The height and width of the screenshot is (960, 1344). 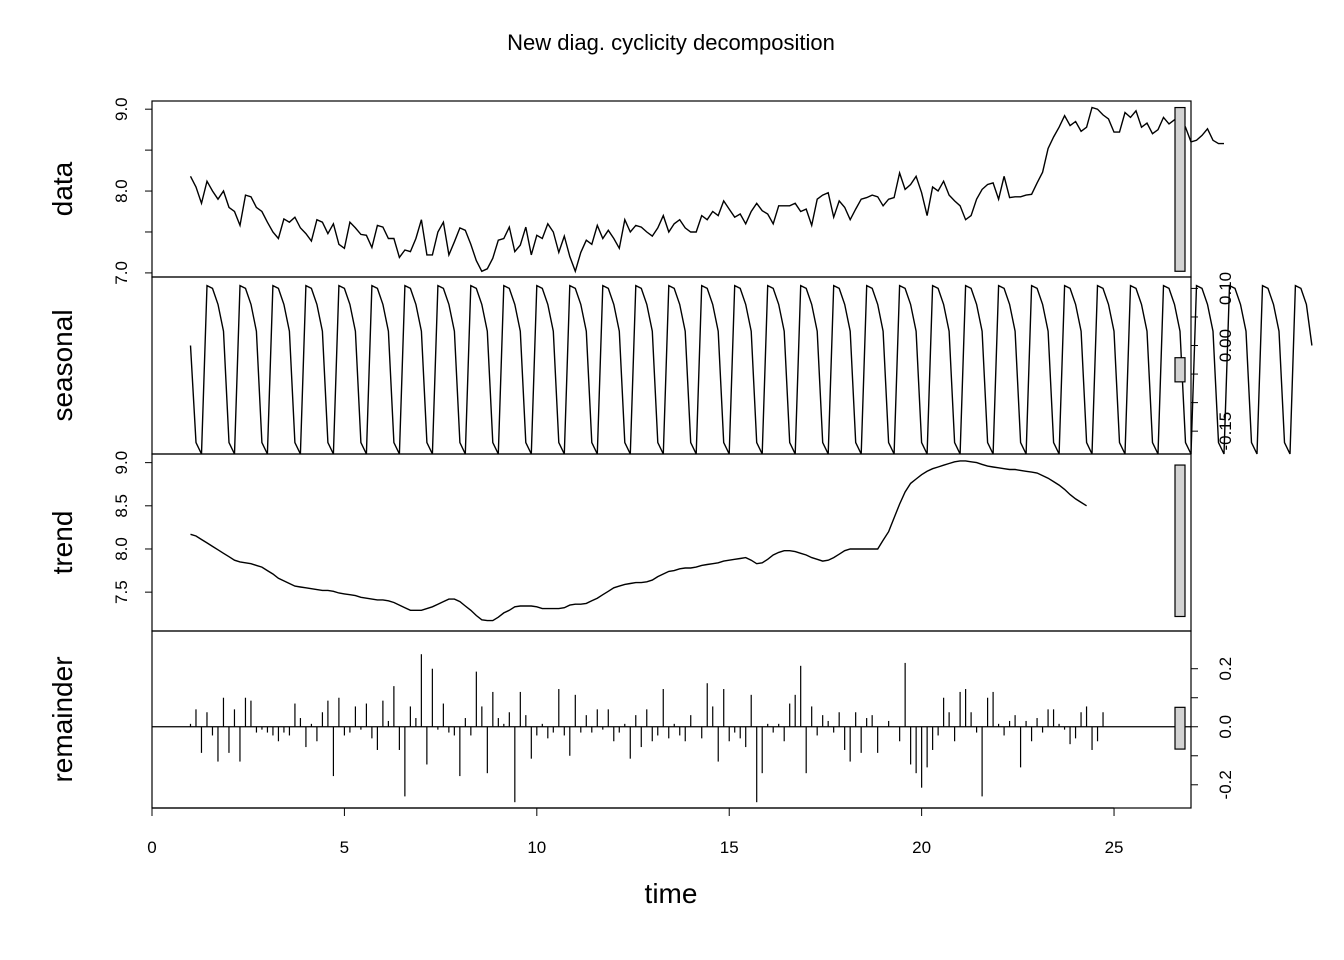 I want to click on y-tick-label-trend: 9.0, so click(x=121, y=463).